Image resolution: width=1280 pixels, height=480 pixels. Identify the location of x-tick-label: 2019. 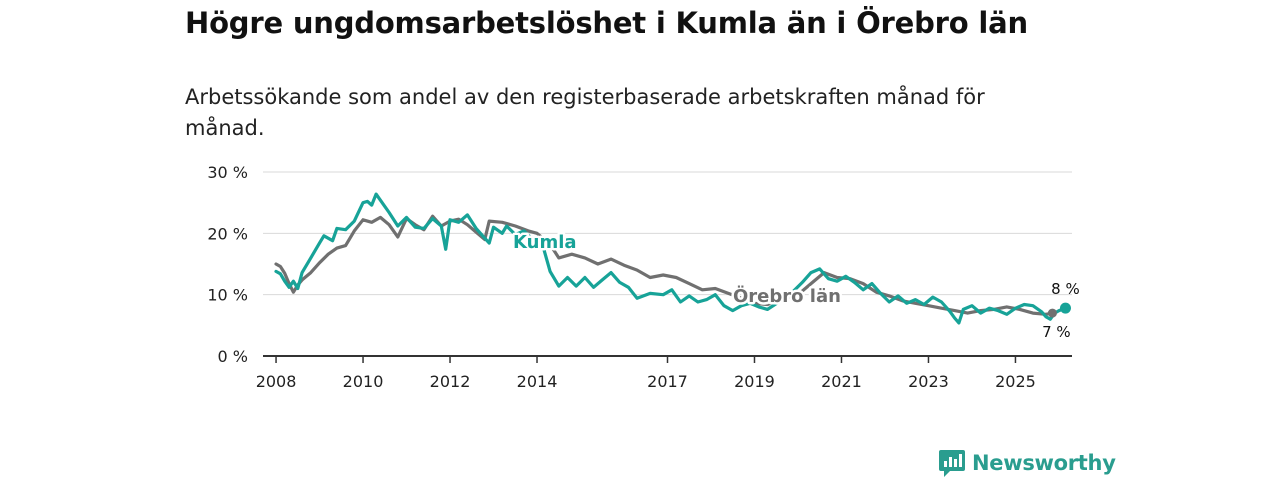
(754, 381).